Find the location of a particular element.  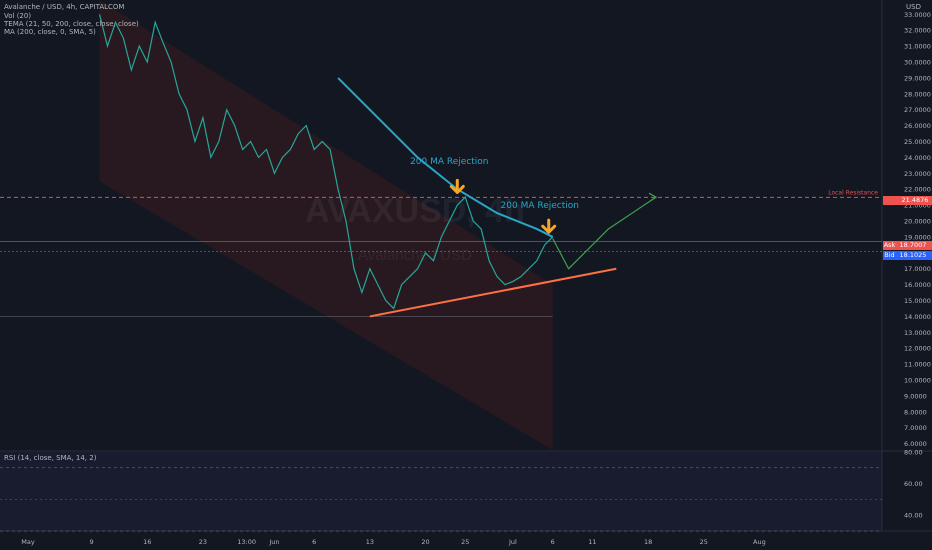

price-tick-label: 13.0000 is located at coordinates (917, 333).